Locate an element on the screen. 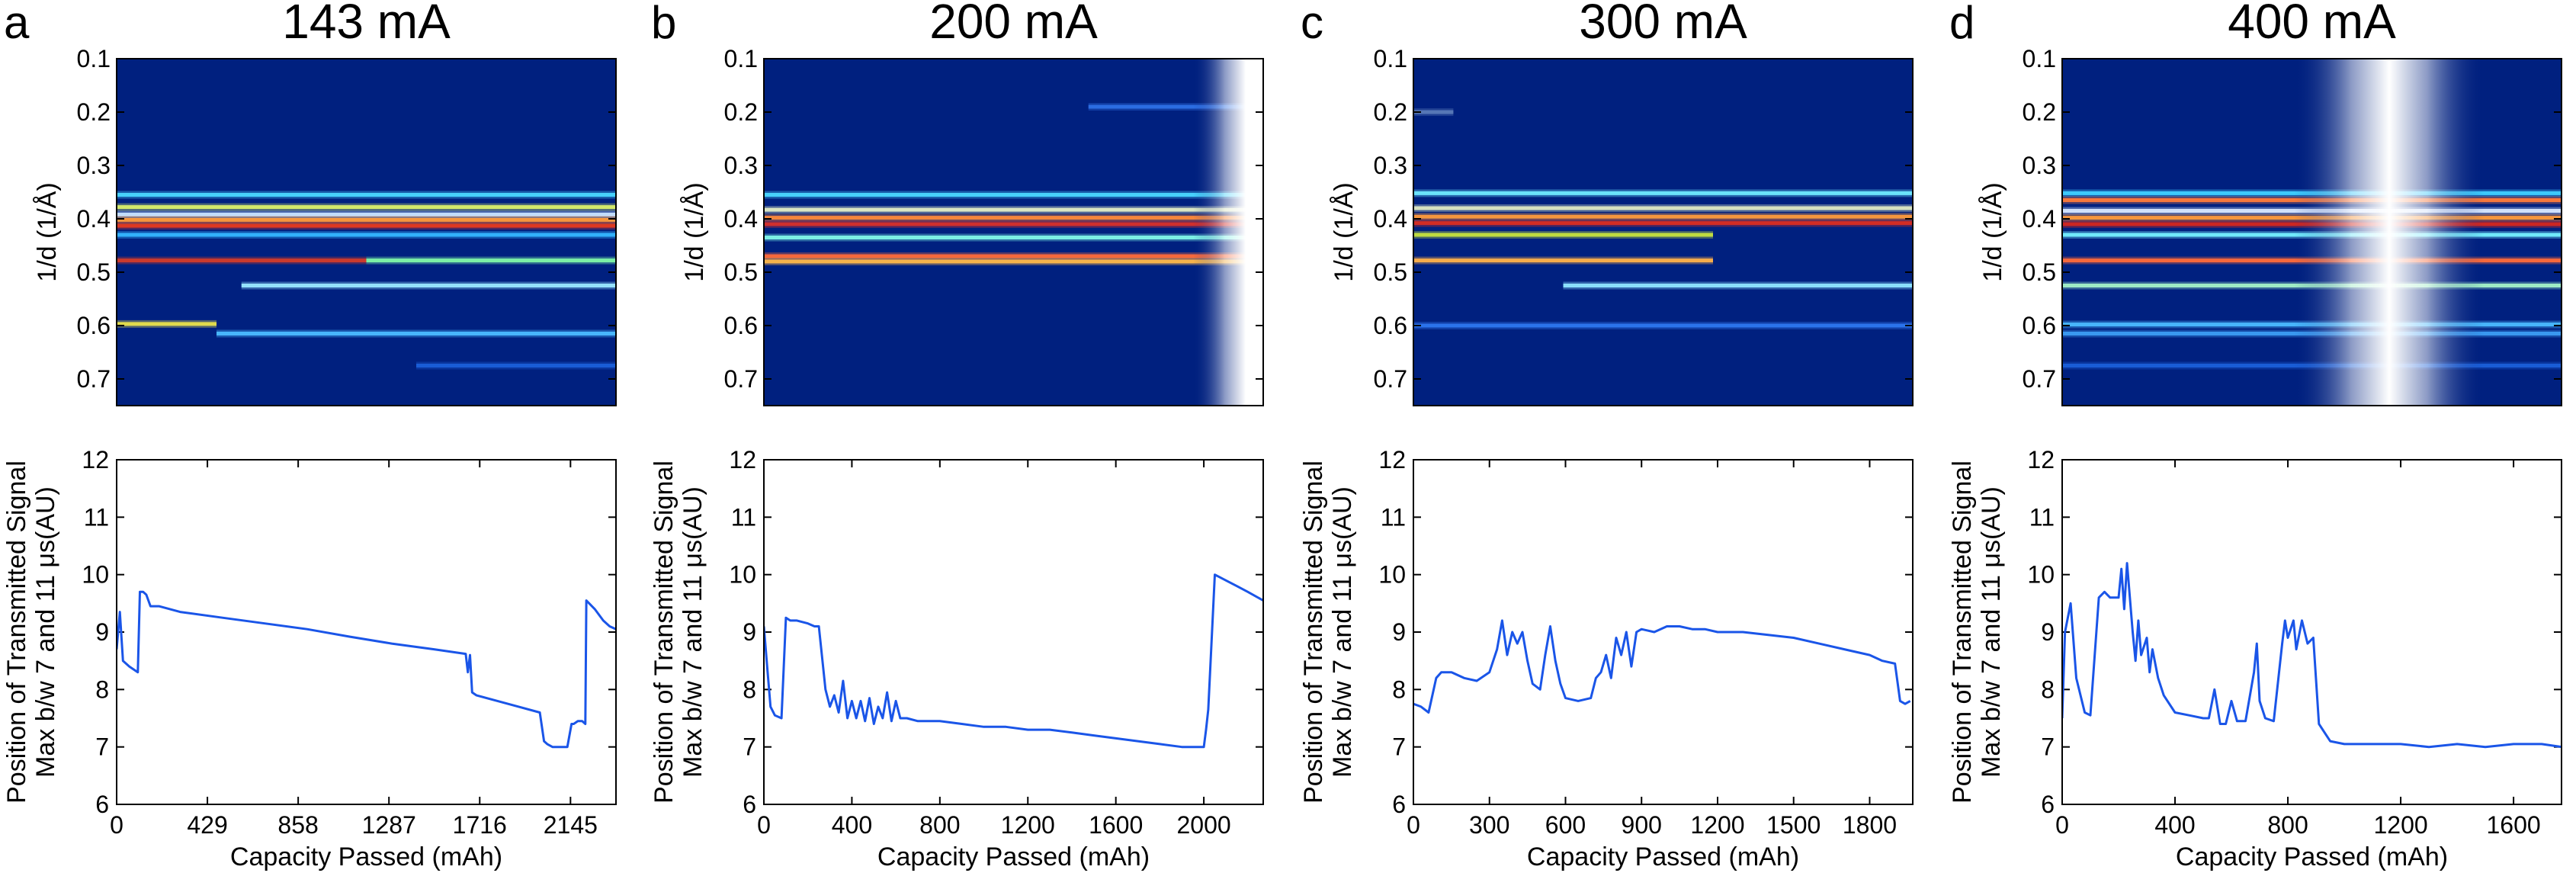 Image resolution: width=2576 pixels, height=889 pixels. plot-background is located at coordinates (366, 632).